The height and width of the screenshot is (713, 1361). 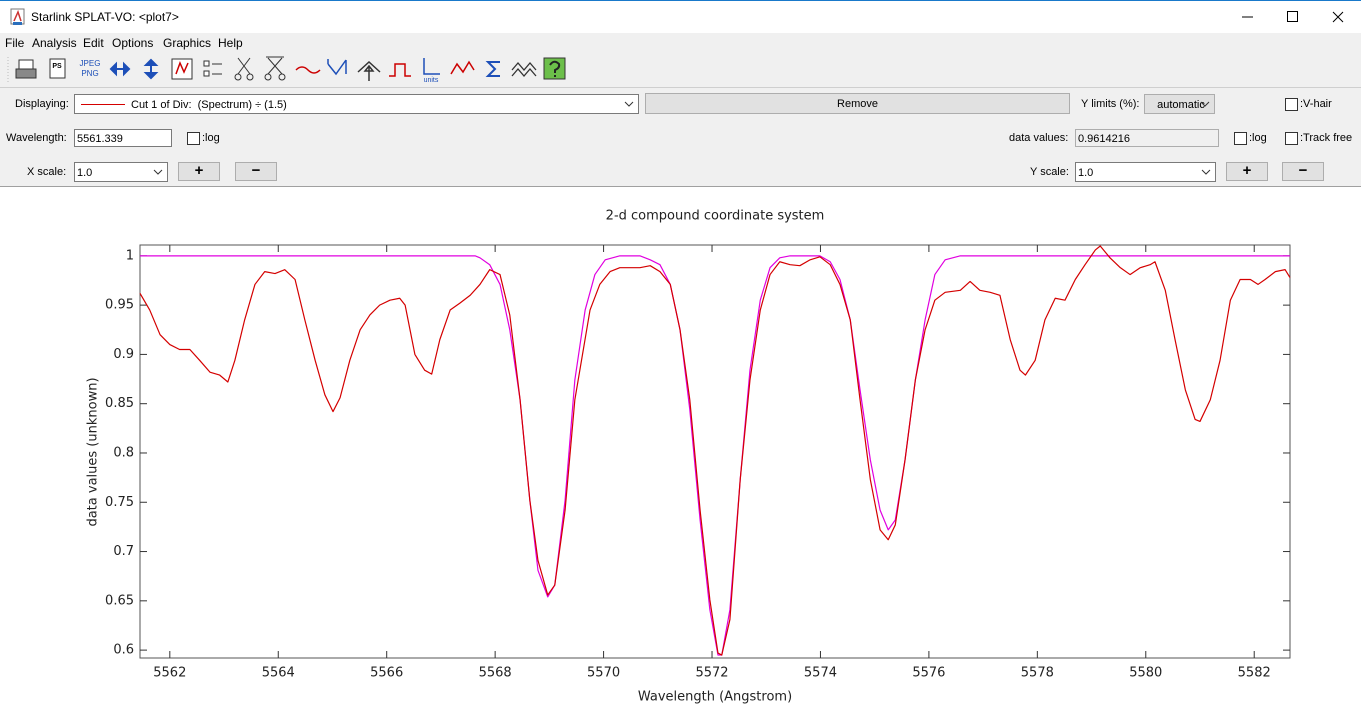 I want to click on track-free-checkbox, so click(x=1291, y=138).